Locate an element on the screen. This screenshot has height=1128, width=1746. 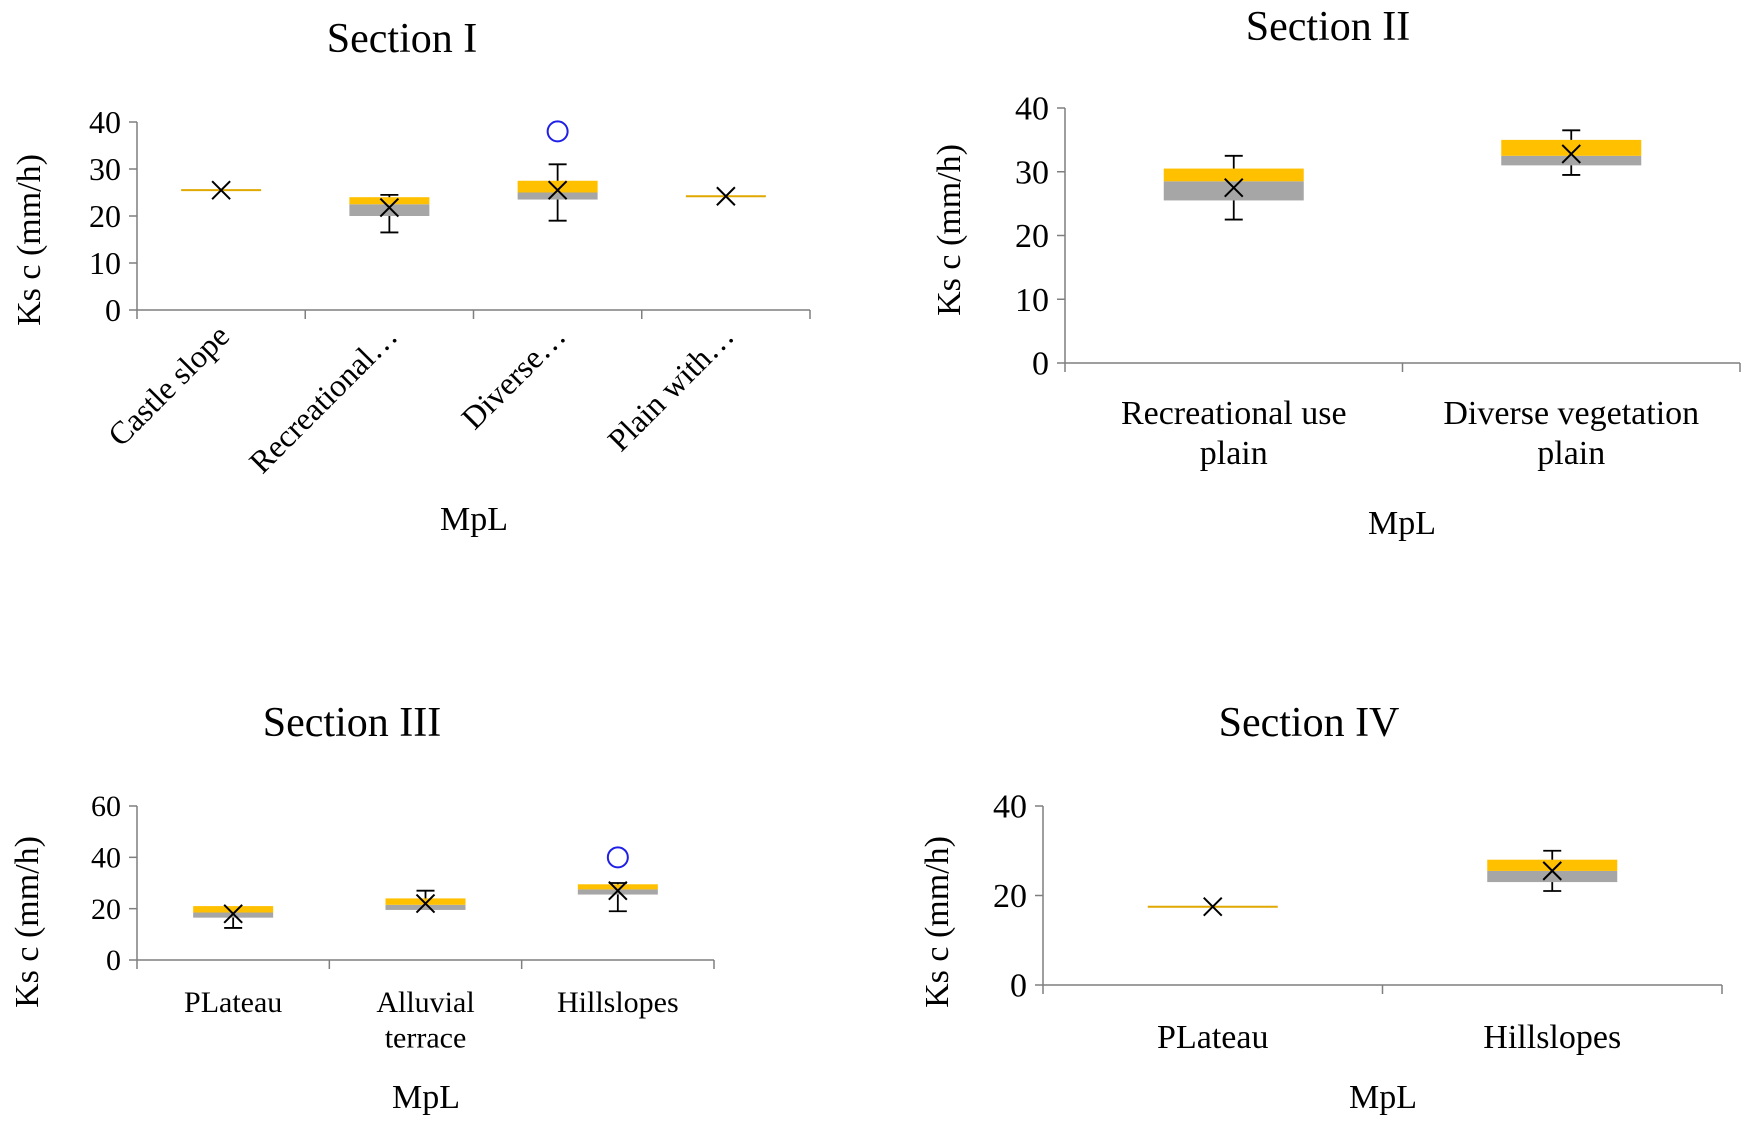
x-tick-label: Alluvial terrace is located at coordinates (425, 1020).